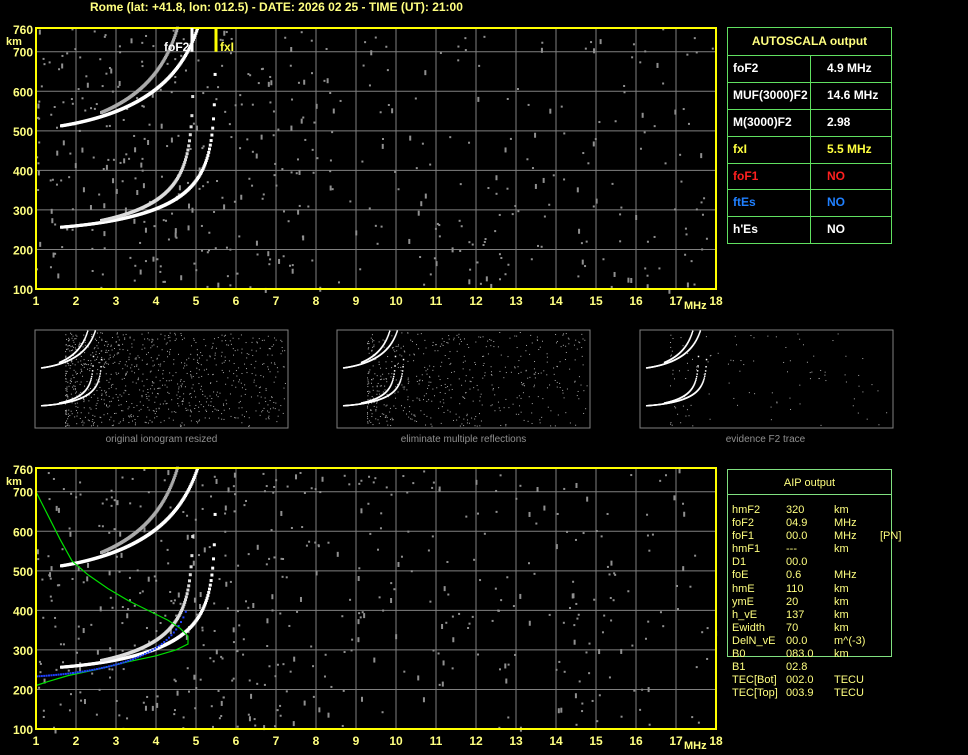  What do you see at coordinates (65, 673) in the screenshot?
I see `fitted-trace-point` at bounding box center [65, 673].